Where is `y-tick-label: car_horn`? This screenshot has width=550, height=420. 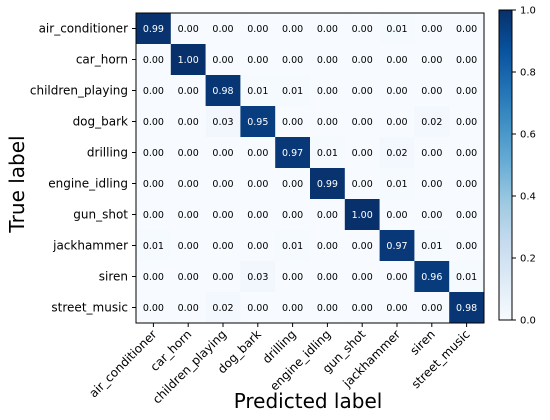
y-tick-label: car_horn is located at coordinates (102, 60).